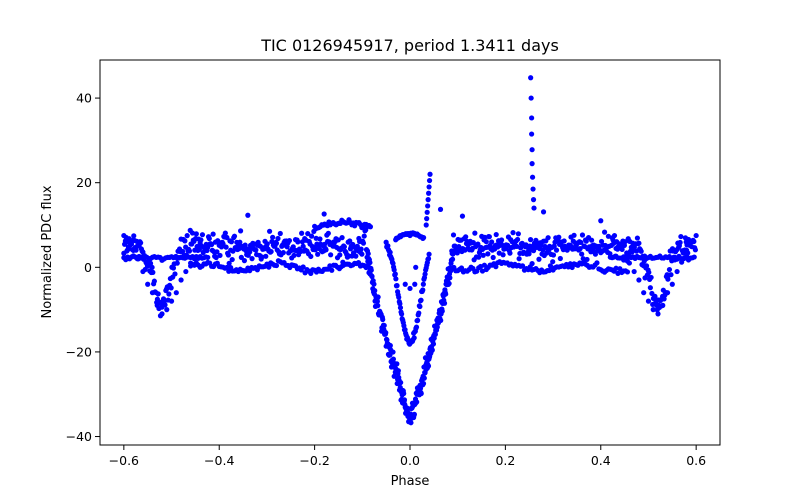 The width and height of the screenshot is (800, 500). I want to click on y-tick-label: 40, so click(84, 98).